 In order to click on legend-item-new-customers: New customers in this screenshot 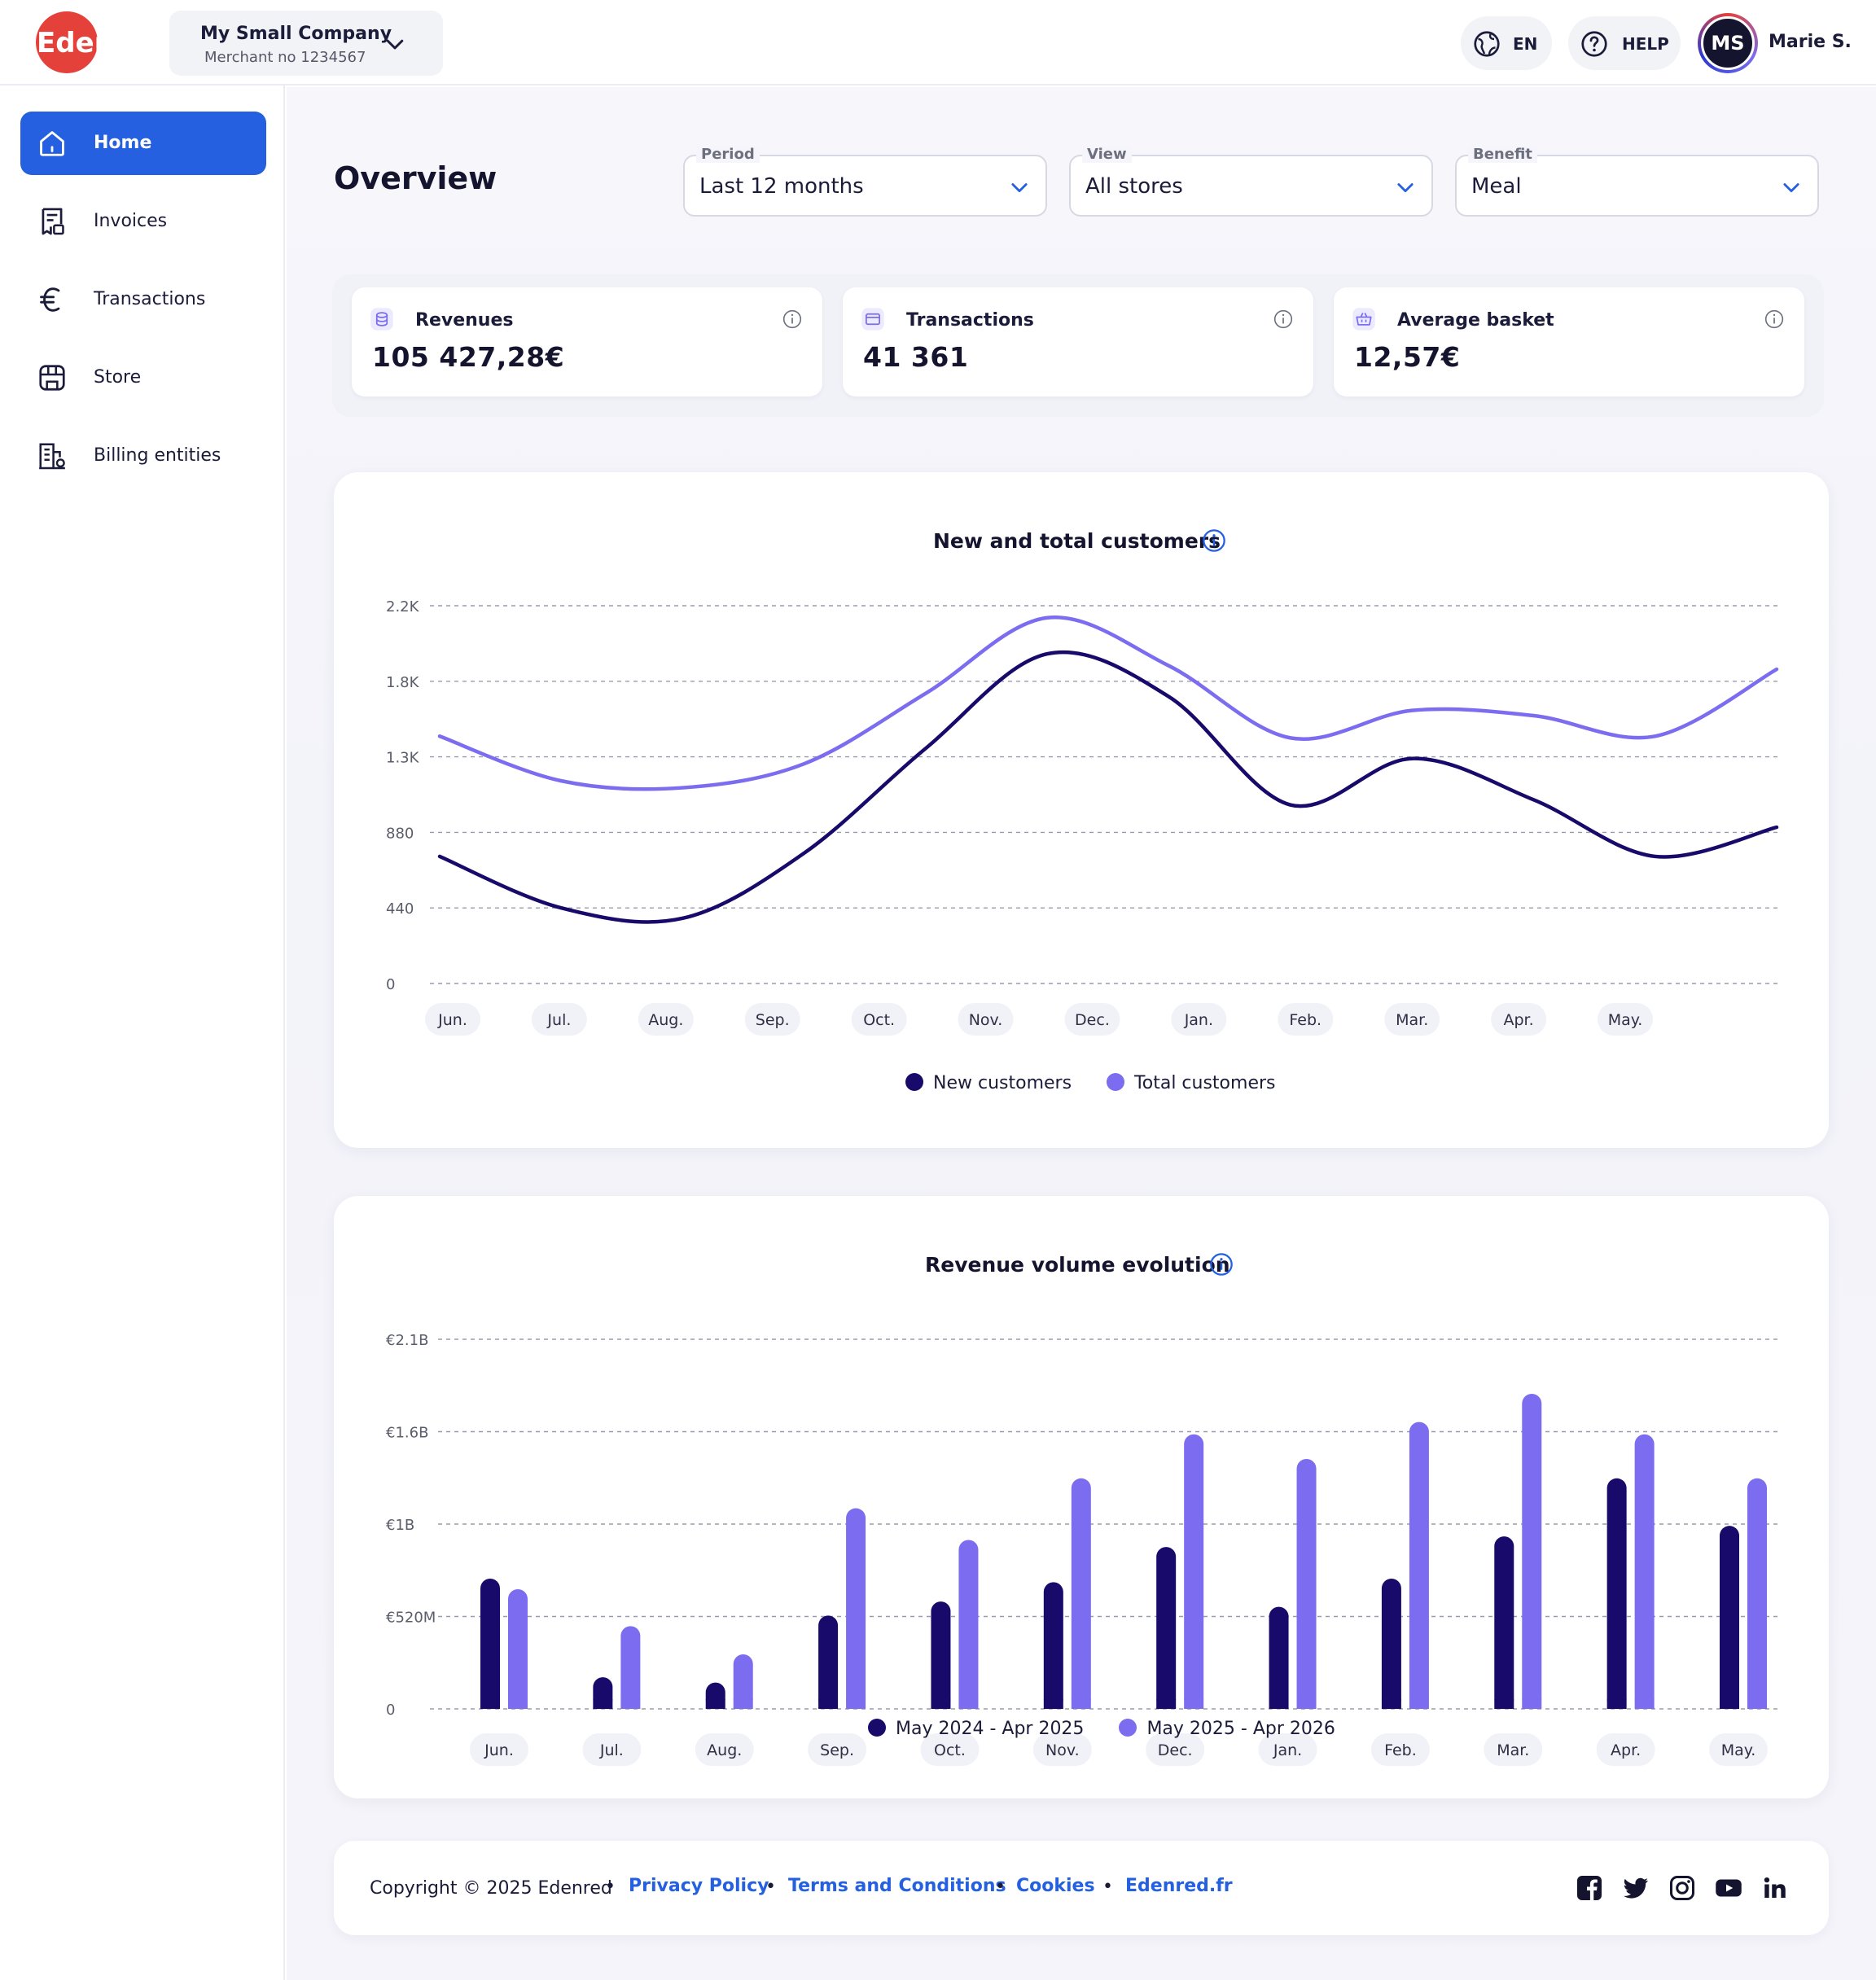, I will do `click(989, 1083)`.